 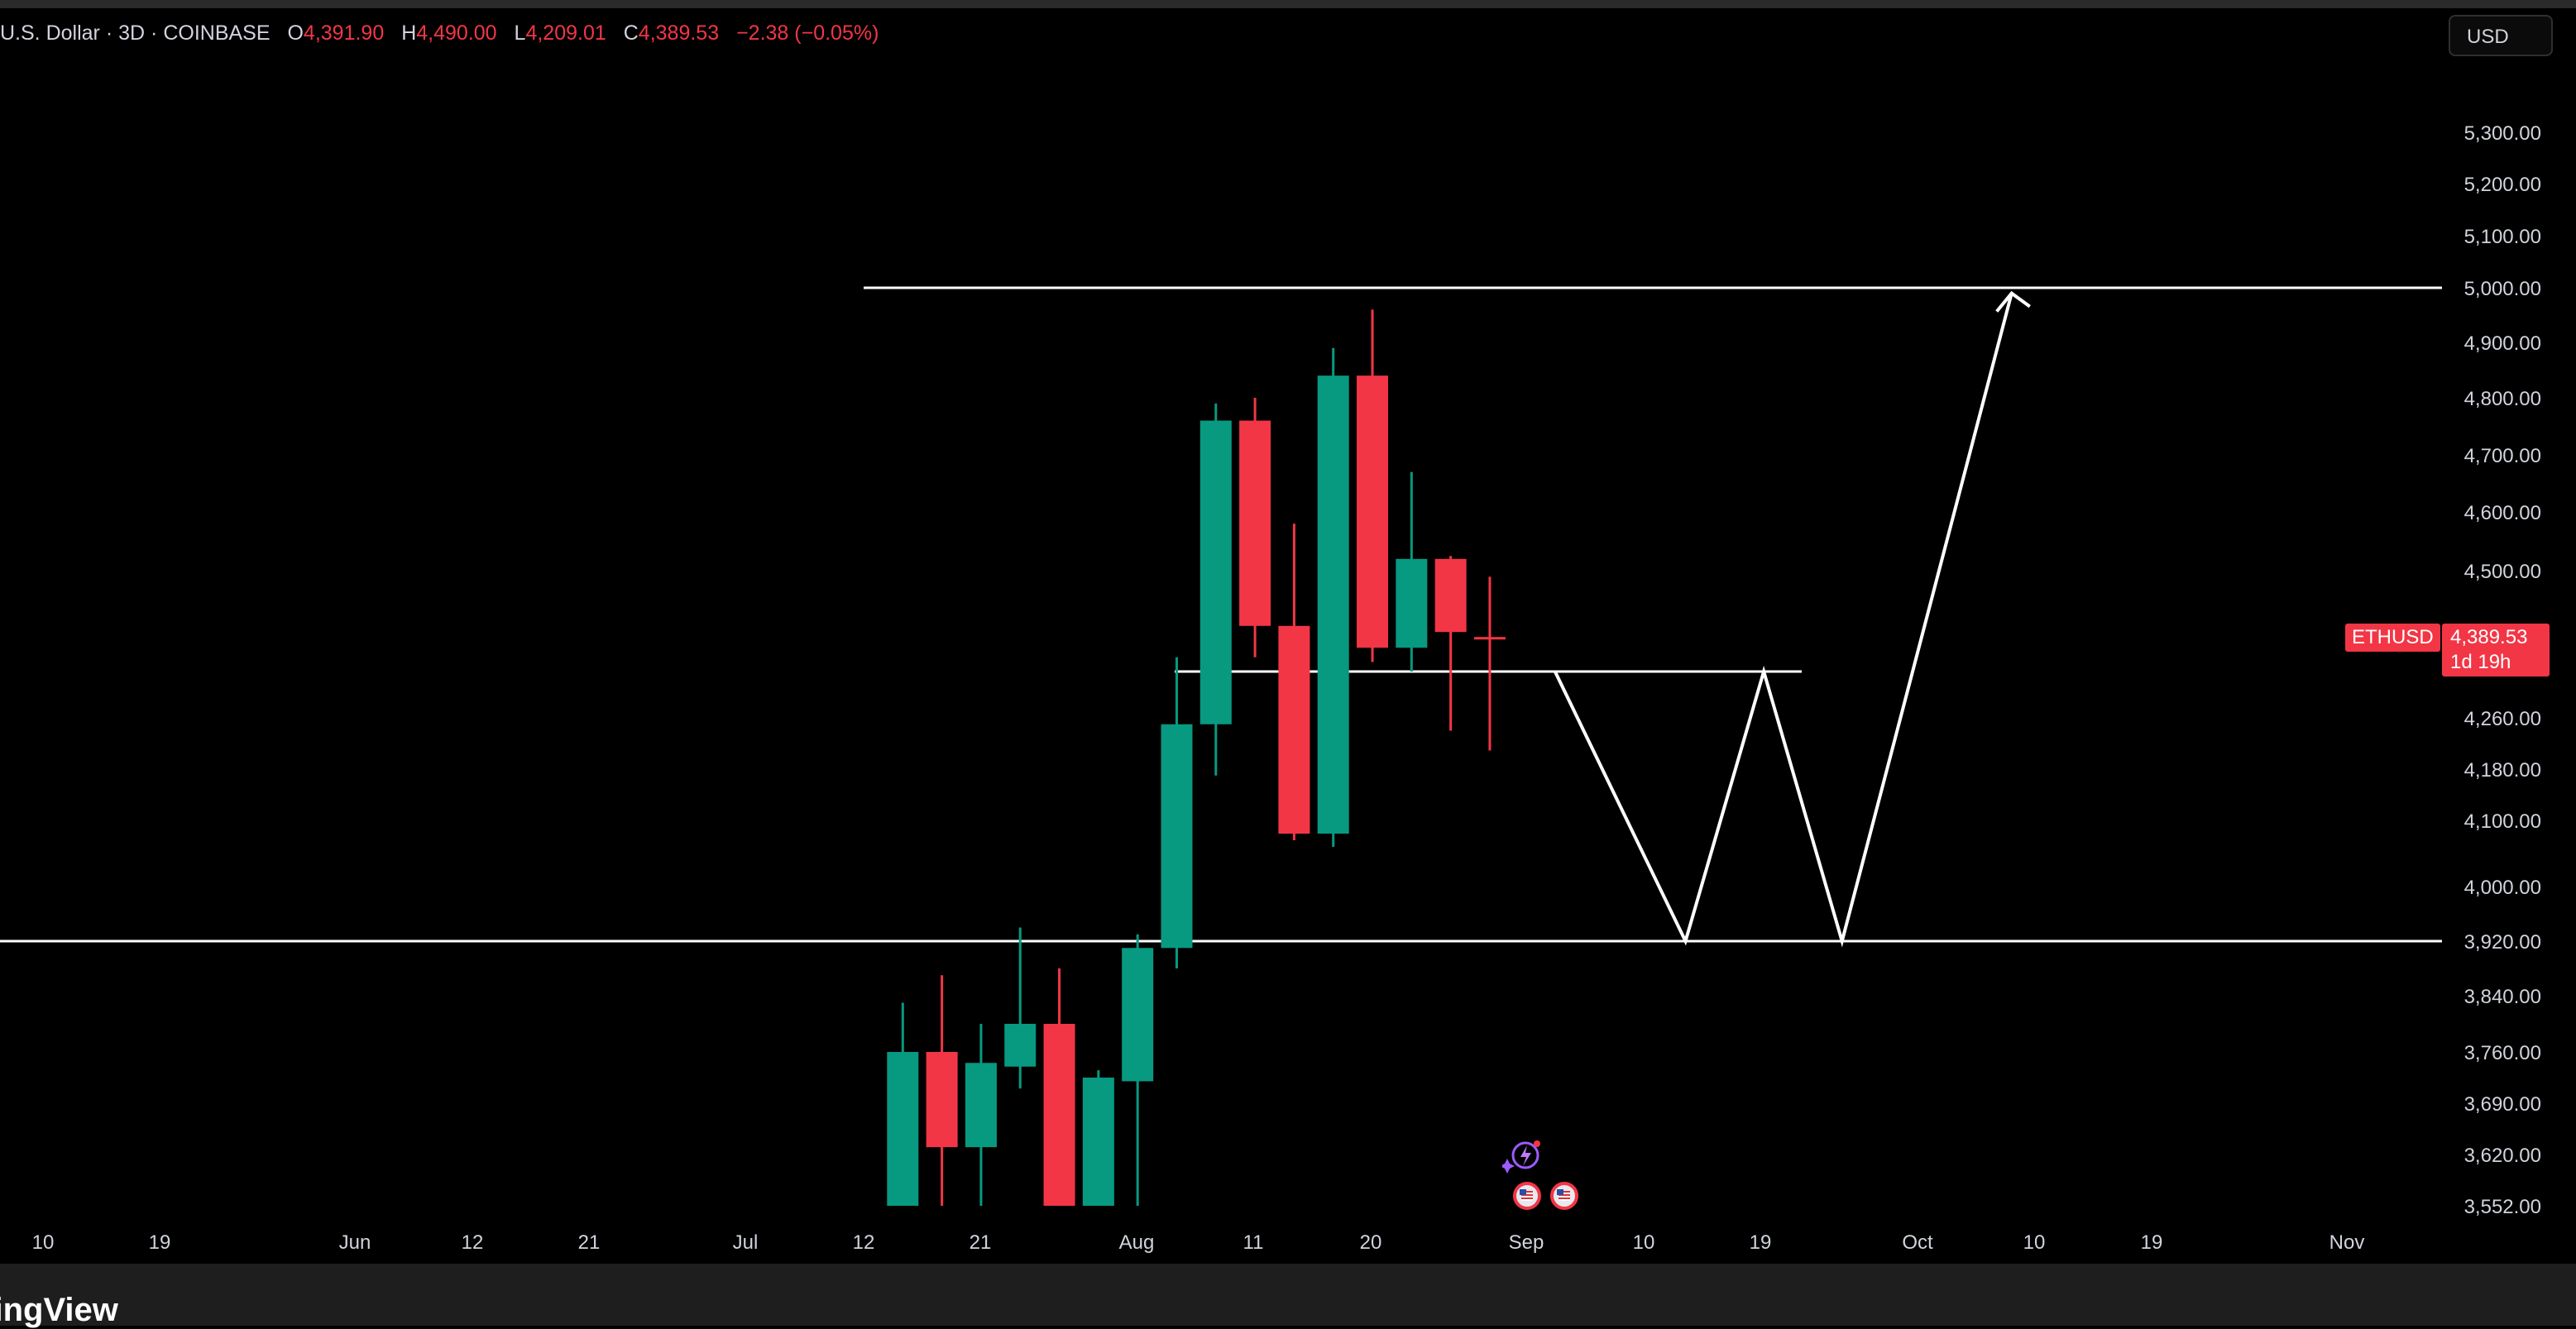 What do you see at coordinates (808, 33) in the screenshot?
I see `change-value: −2.38 (−0.05%)` at bounding box center [808, 33].